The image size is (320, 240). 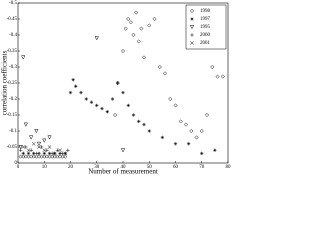 I want to click on y-tick-label: -0.15, so click(x=12, y=115).